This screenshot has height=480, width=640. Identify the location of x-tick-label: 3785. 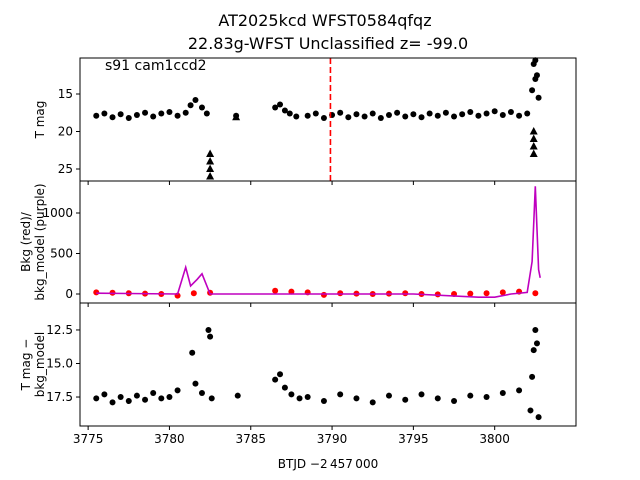
(250, 439).